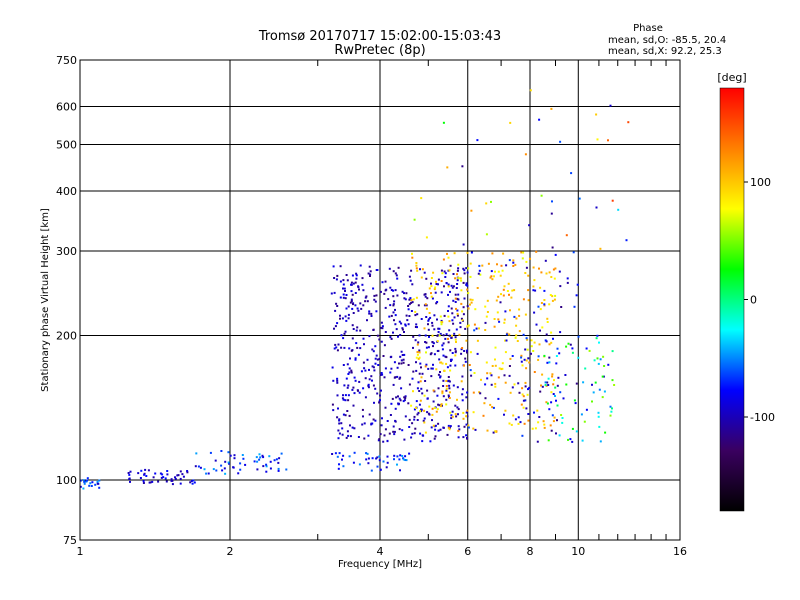 The image size is (800, 600). What do you see at coordinates (379, 50) in the screenshot?
I see `chart-subtitle: RwPretec (8p)` at bounding box center [379, 50].